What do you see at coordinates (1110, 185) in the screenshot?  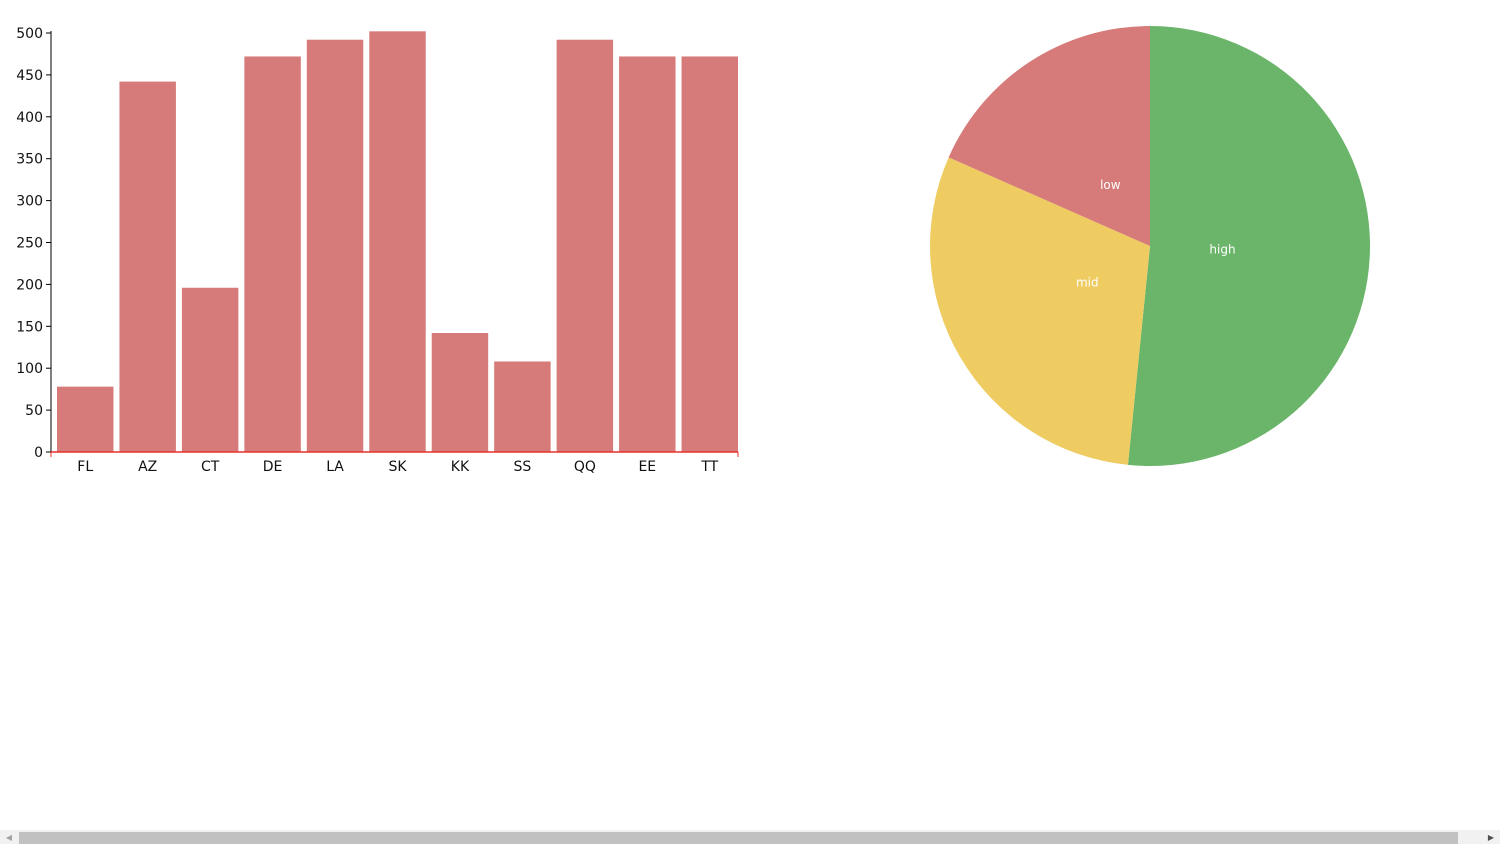 I see `pie-slice-label: low` at bounding box center [1110, 185].